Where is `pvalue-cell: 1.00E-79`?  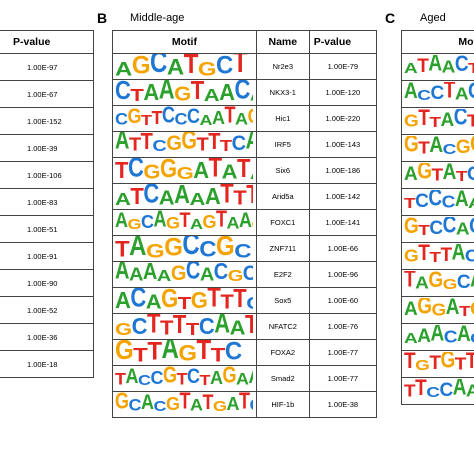
pvalue-cell: 1.00E-79 is located at coordinates (343, 66).